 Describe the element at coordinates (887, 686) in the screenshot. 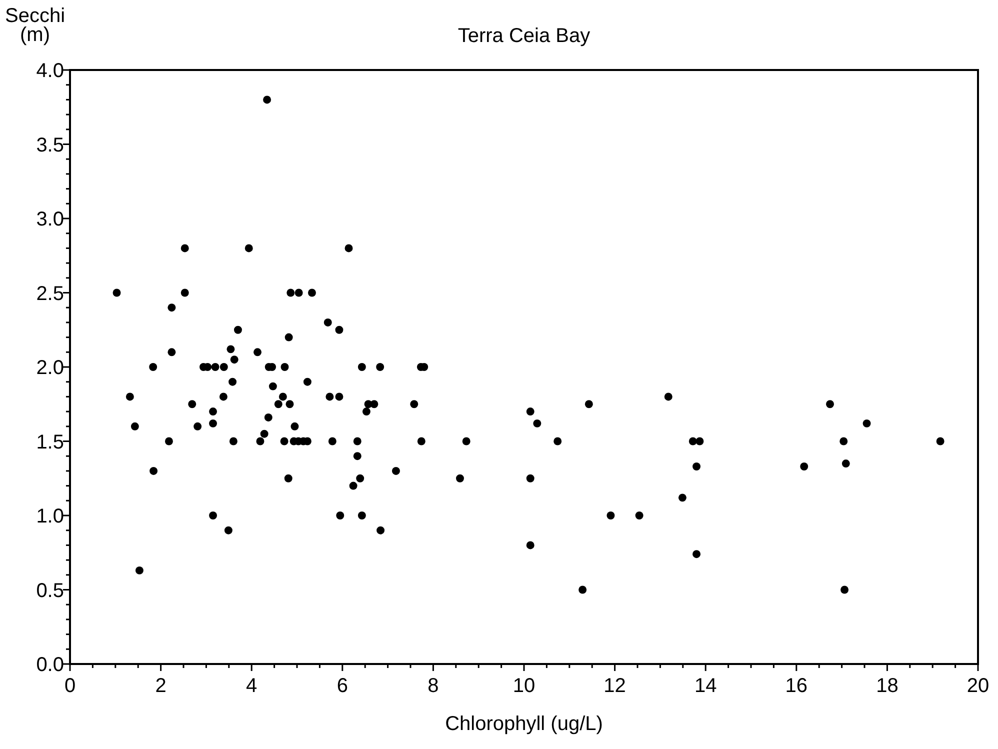

I see `x-tick-label: 18` at that location.